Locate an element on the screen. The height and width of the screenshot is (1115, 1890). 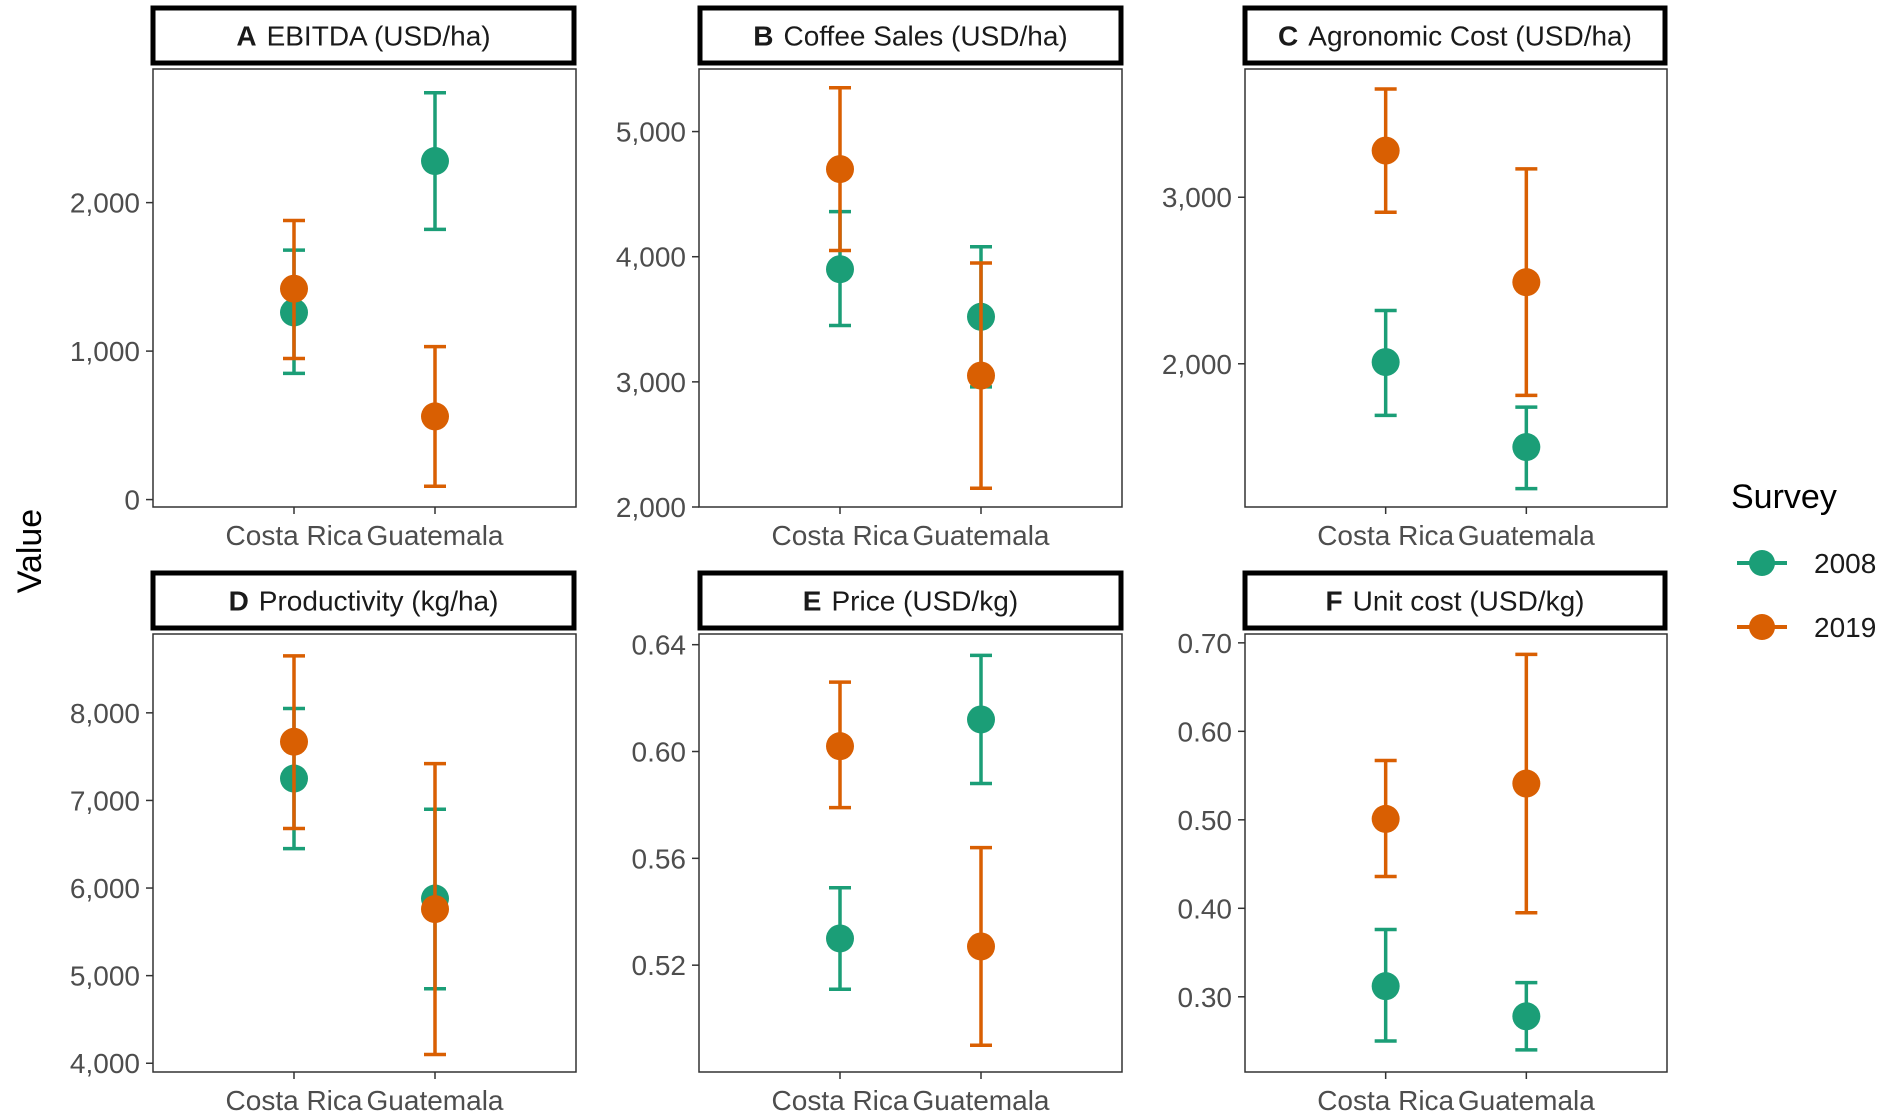
panel-b-y-tick-label: 4,000 is located at coordinates (651, 257).